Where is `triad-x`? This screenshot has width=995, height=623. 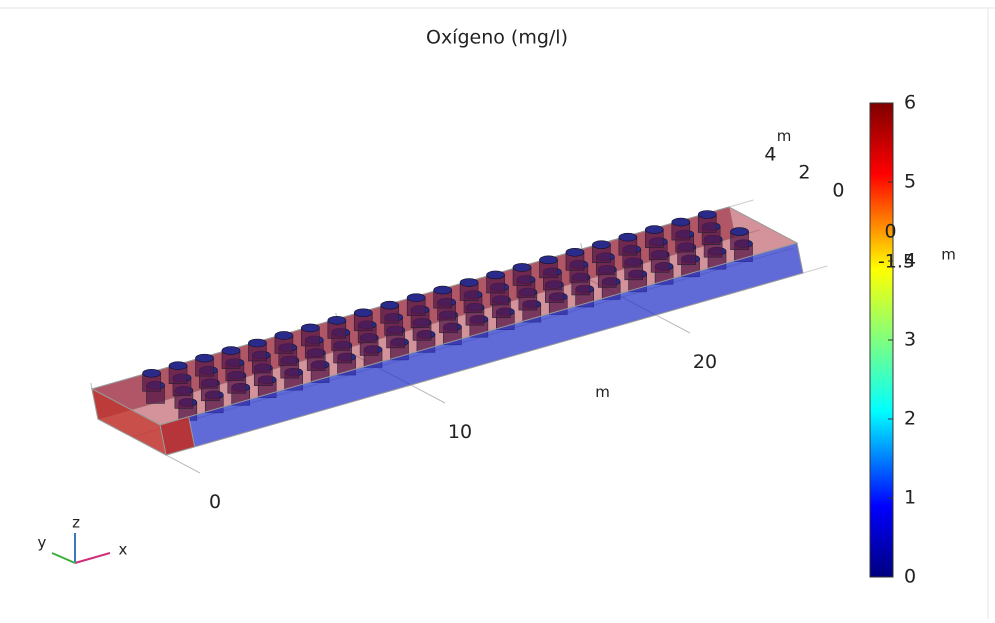
triad-x is located at coordinates (92, 558).